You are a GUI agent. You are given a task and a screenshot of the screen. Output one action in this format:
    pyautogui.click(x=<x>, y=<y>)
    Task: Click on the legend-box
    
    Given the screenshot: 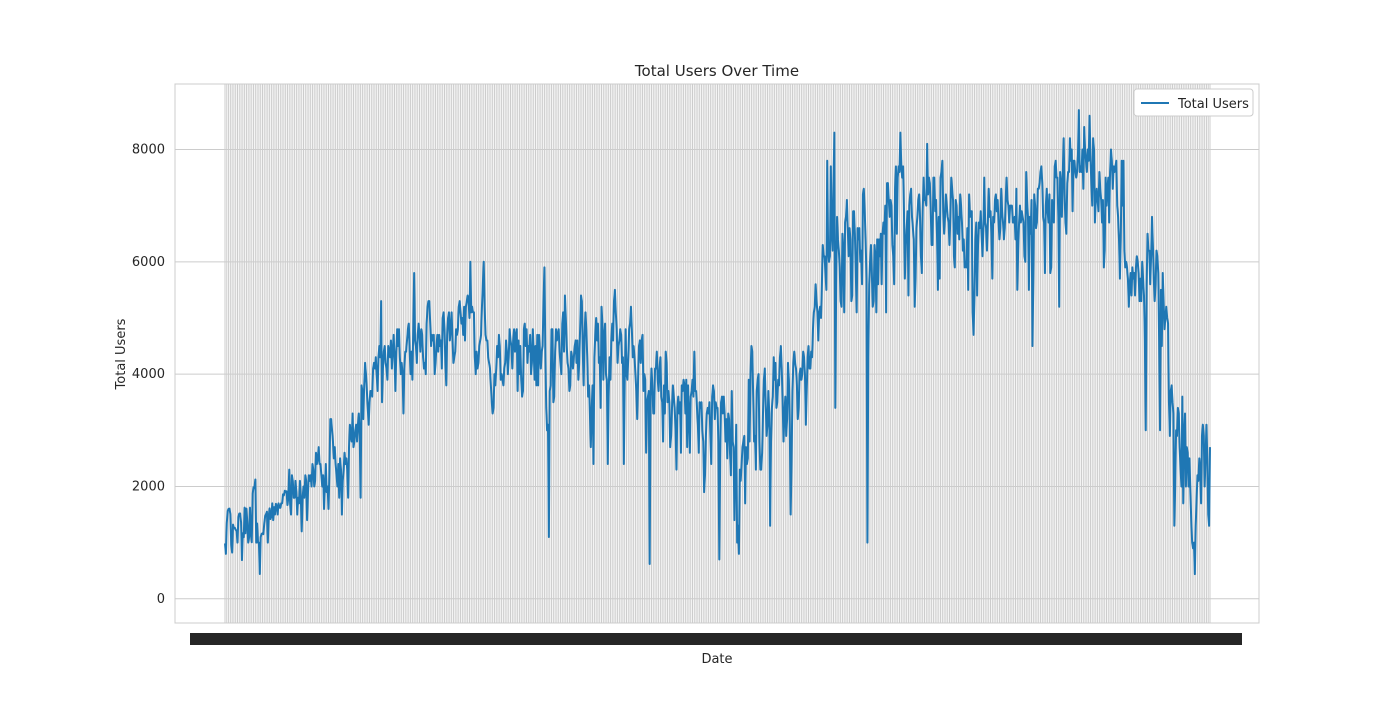 What is the action you would take?
    pyautogui.click(x=1193, y=102)
    